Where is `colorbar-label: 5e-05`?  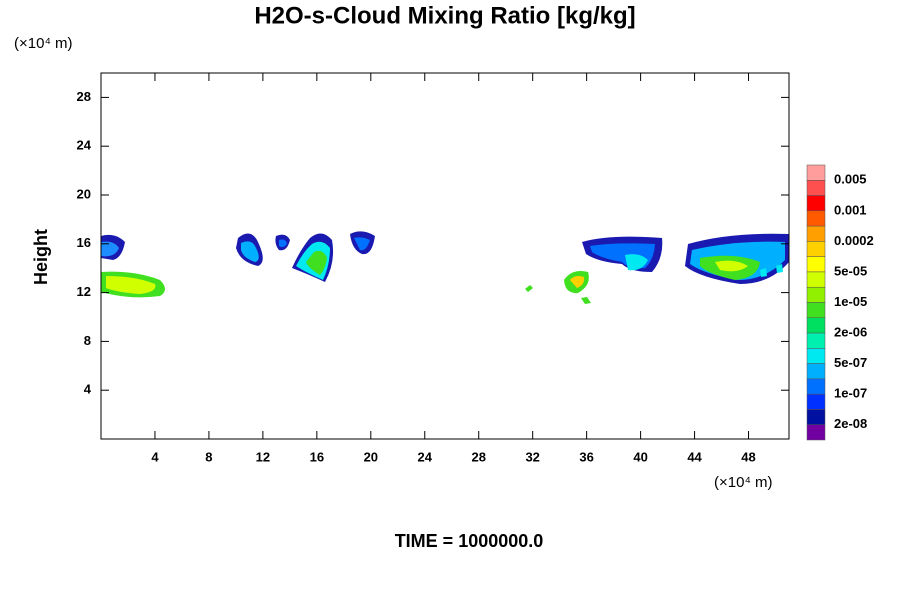 colorbar-label: 5e-05 is located at coordinates (850, 270).